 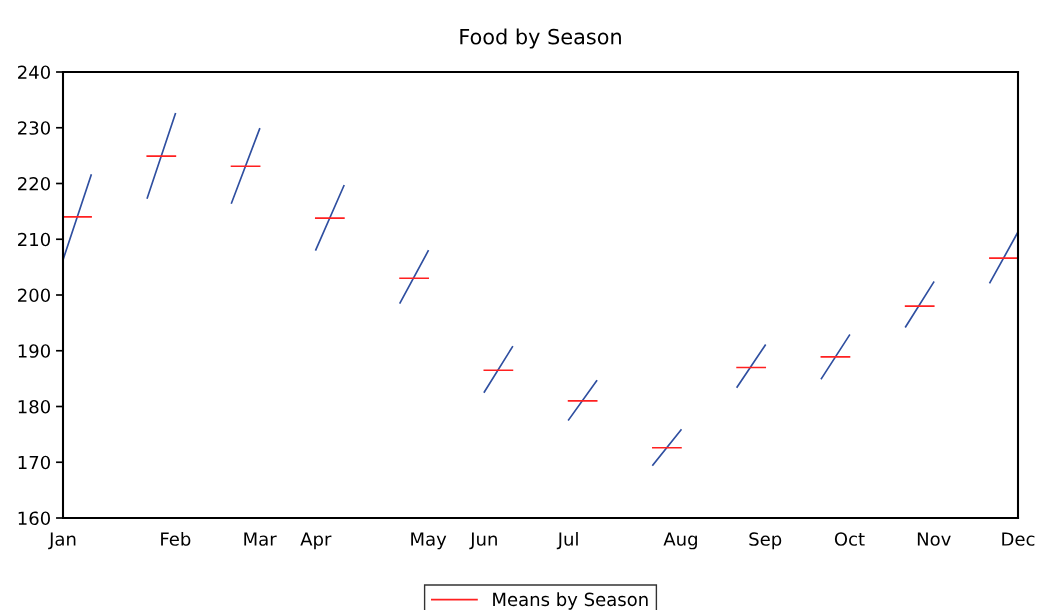 What do you see at coordinates (34, 72) in the screenshot?
I see `y-tick-label: 240` at bounding box center [34, 72].